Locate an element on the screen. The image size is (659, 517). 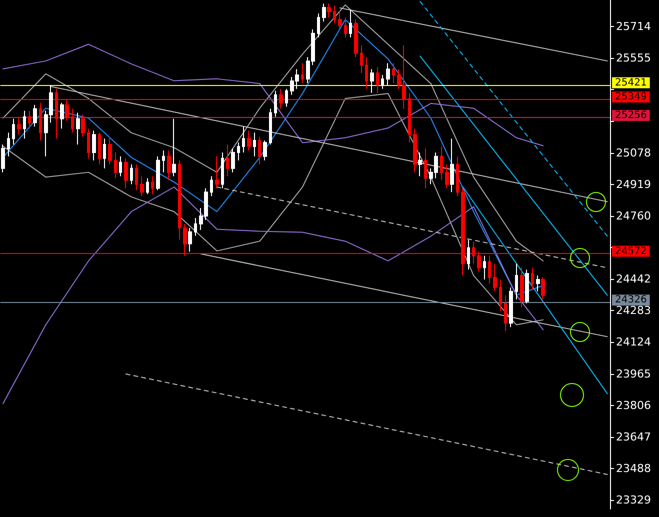
y-tick-label: 25078 is located at coordinates (633, 153).